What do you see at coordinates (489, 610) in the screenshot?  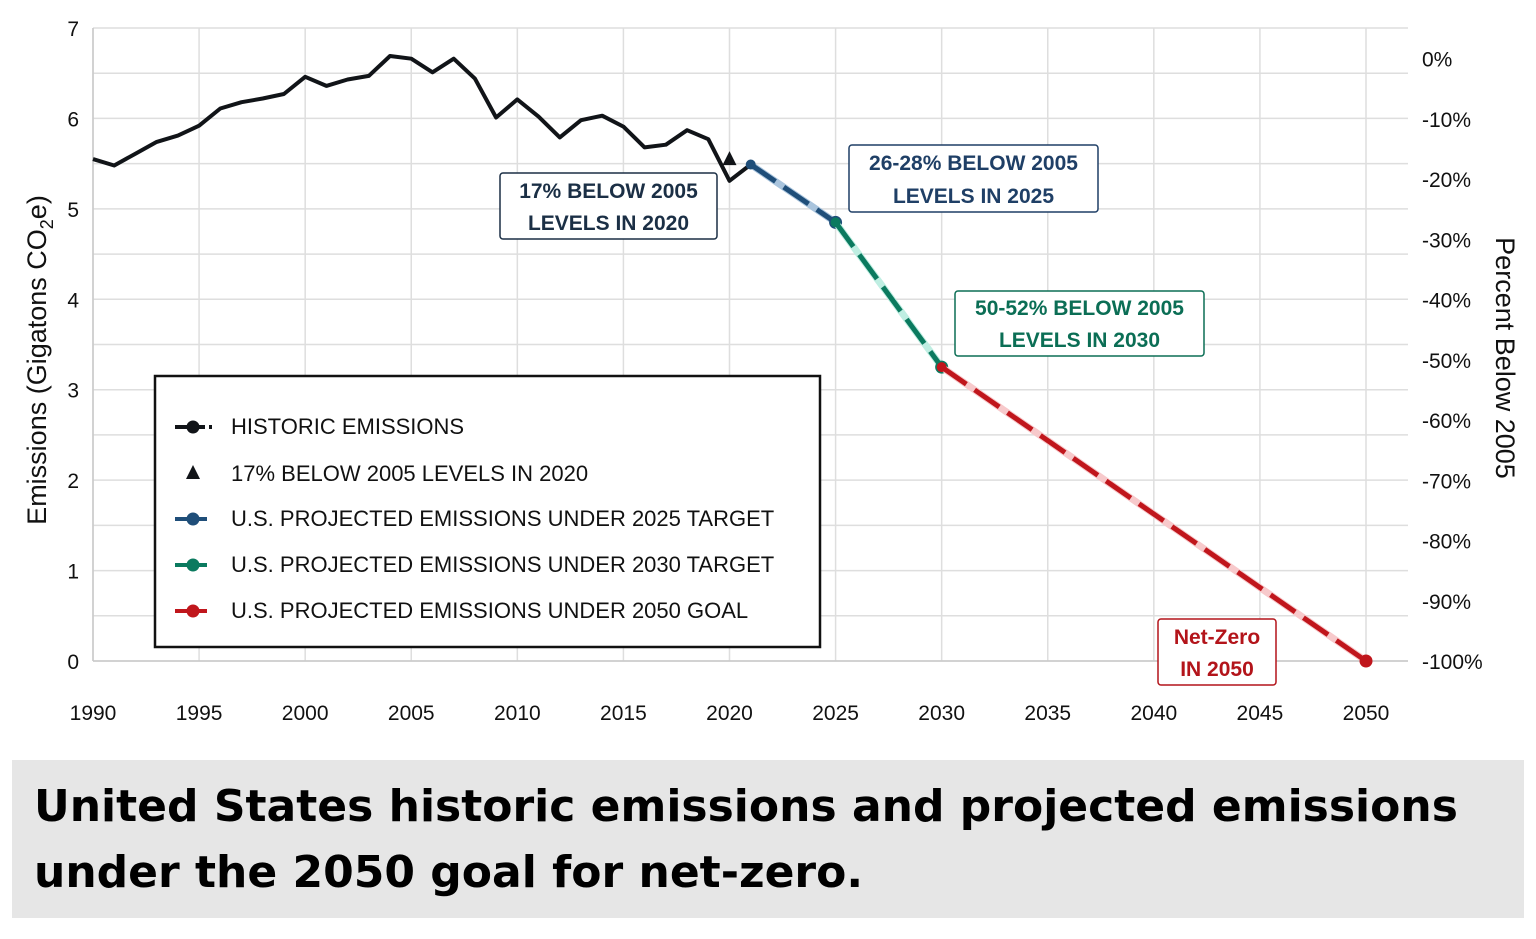 I see `legend-label-2050-goal: U.S. PROJECTED EMISSIONS UNDER 2050 GOAL` at bounding box center [489, 610].